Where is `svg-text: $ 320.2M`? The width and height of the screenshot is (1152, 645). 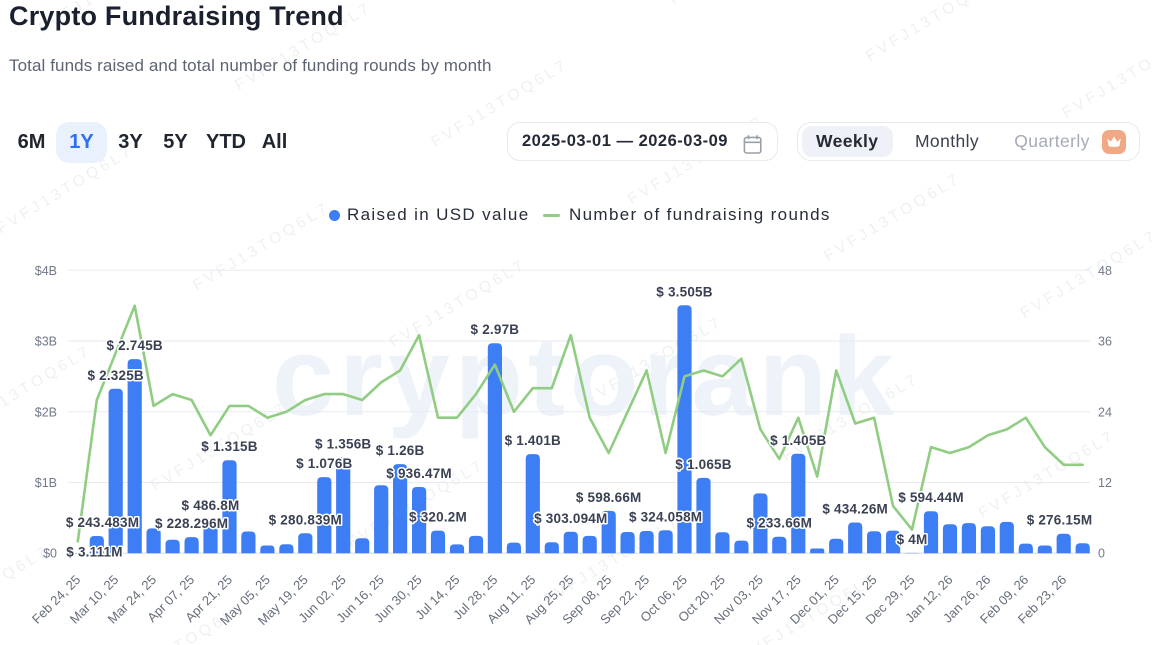 svg-text: $ 320.2M is located at coordinates (438, 517).